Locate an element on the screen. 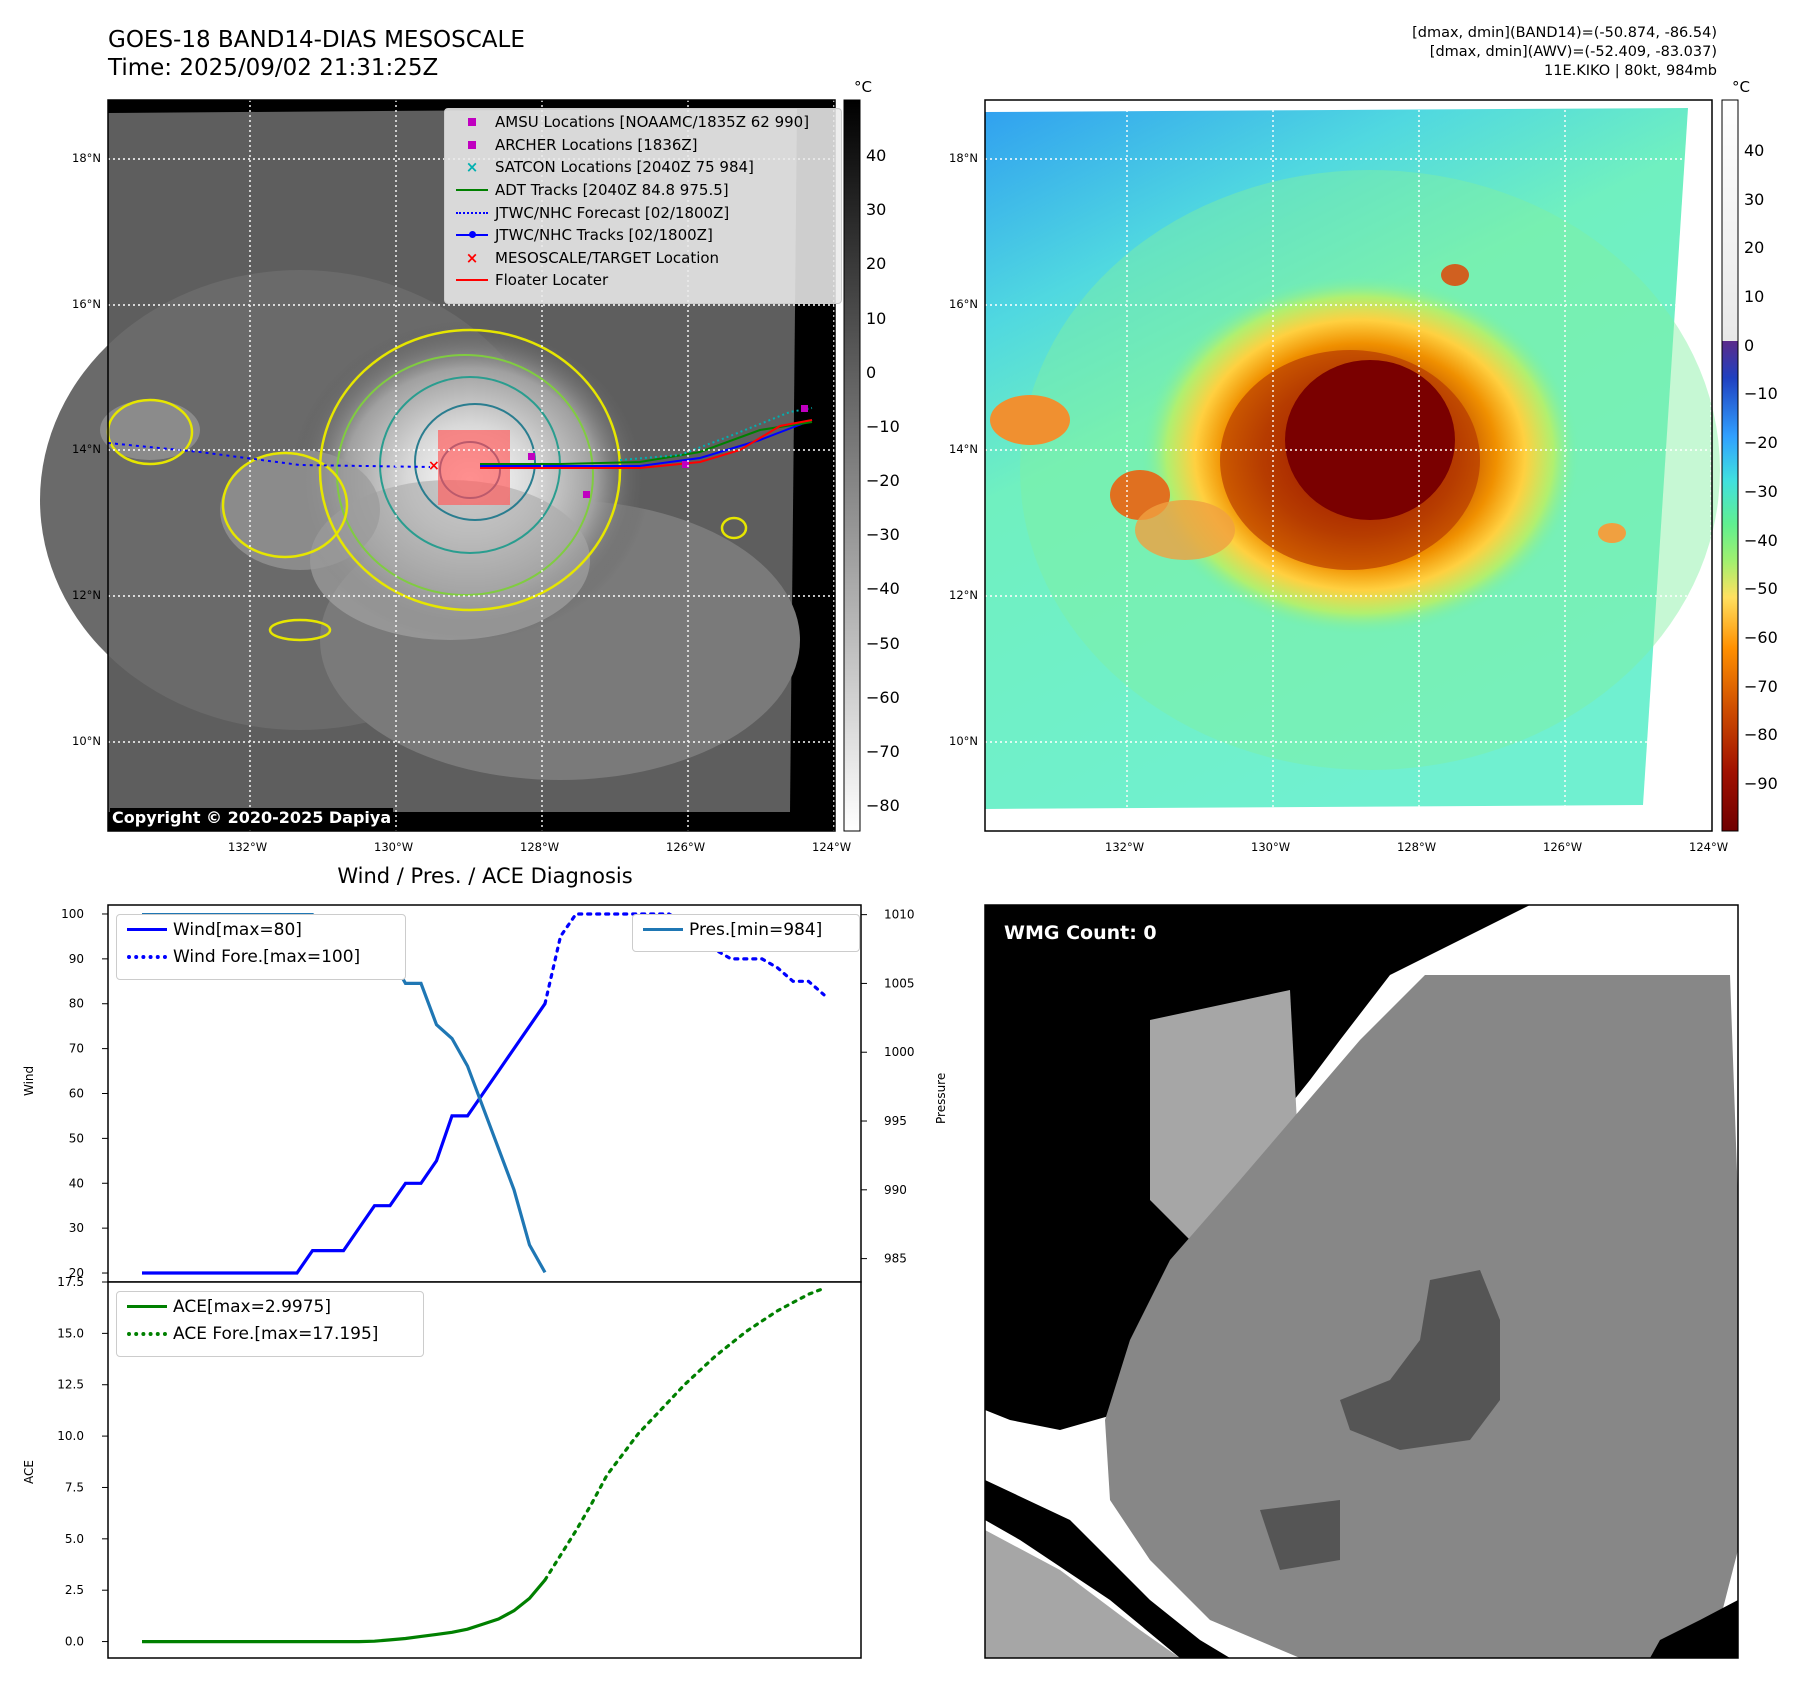  color-colorbar-tick: −20 is located at coordinates (1761, 443).